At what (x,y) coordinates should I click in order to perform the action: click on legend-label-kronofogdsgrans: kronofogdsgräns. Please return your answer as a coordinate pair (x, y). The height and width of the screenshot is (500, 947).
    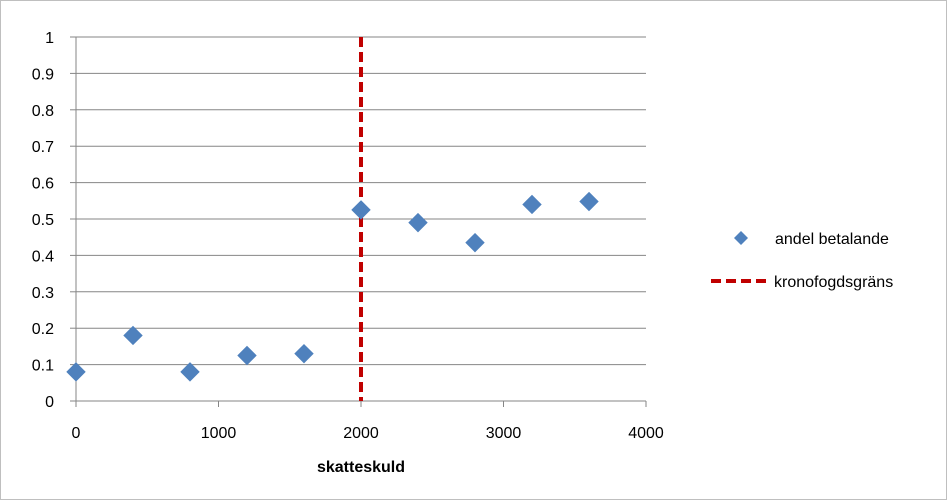
    Looking at the image, I should click on (833, 282).